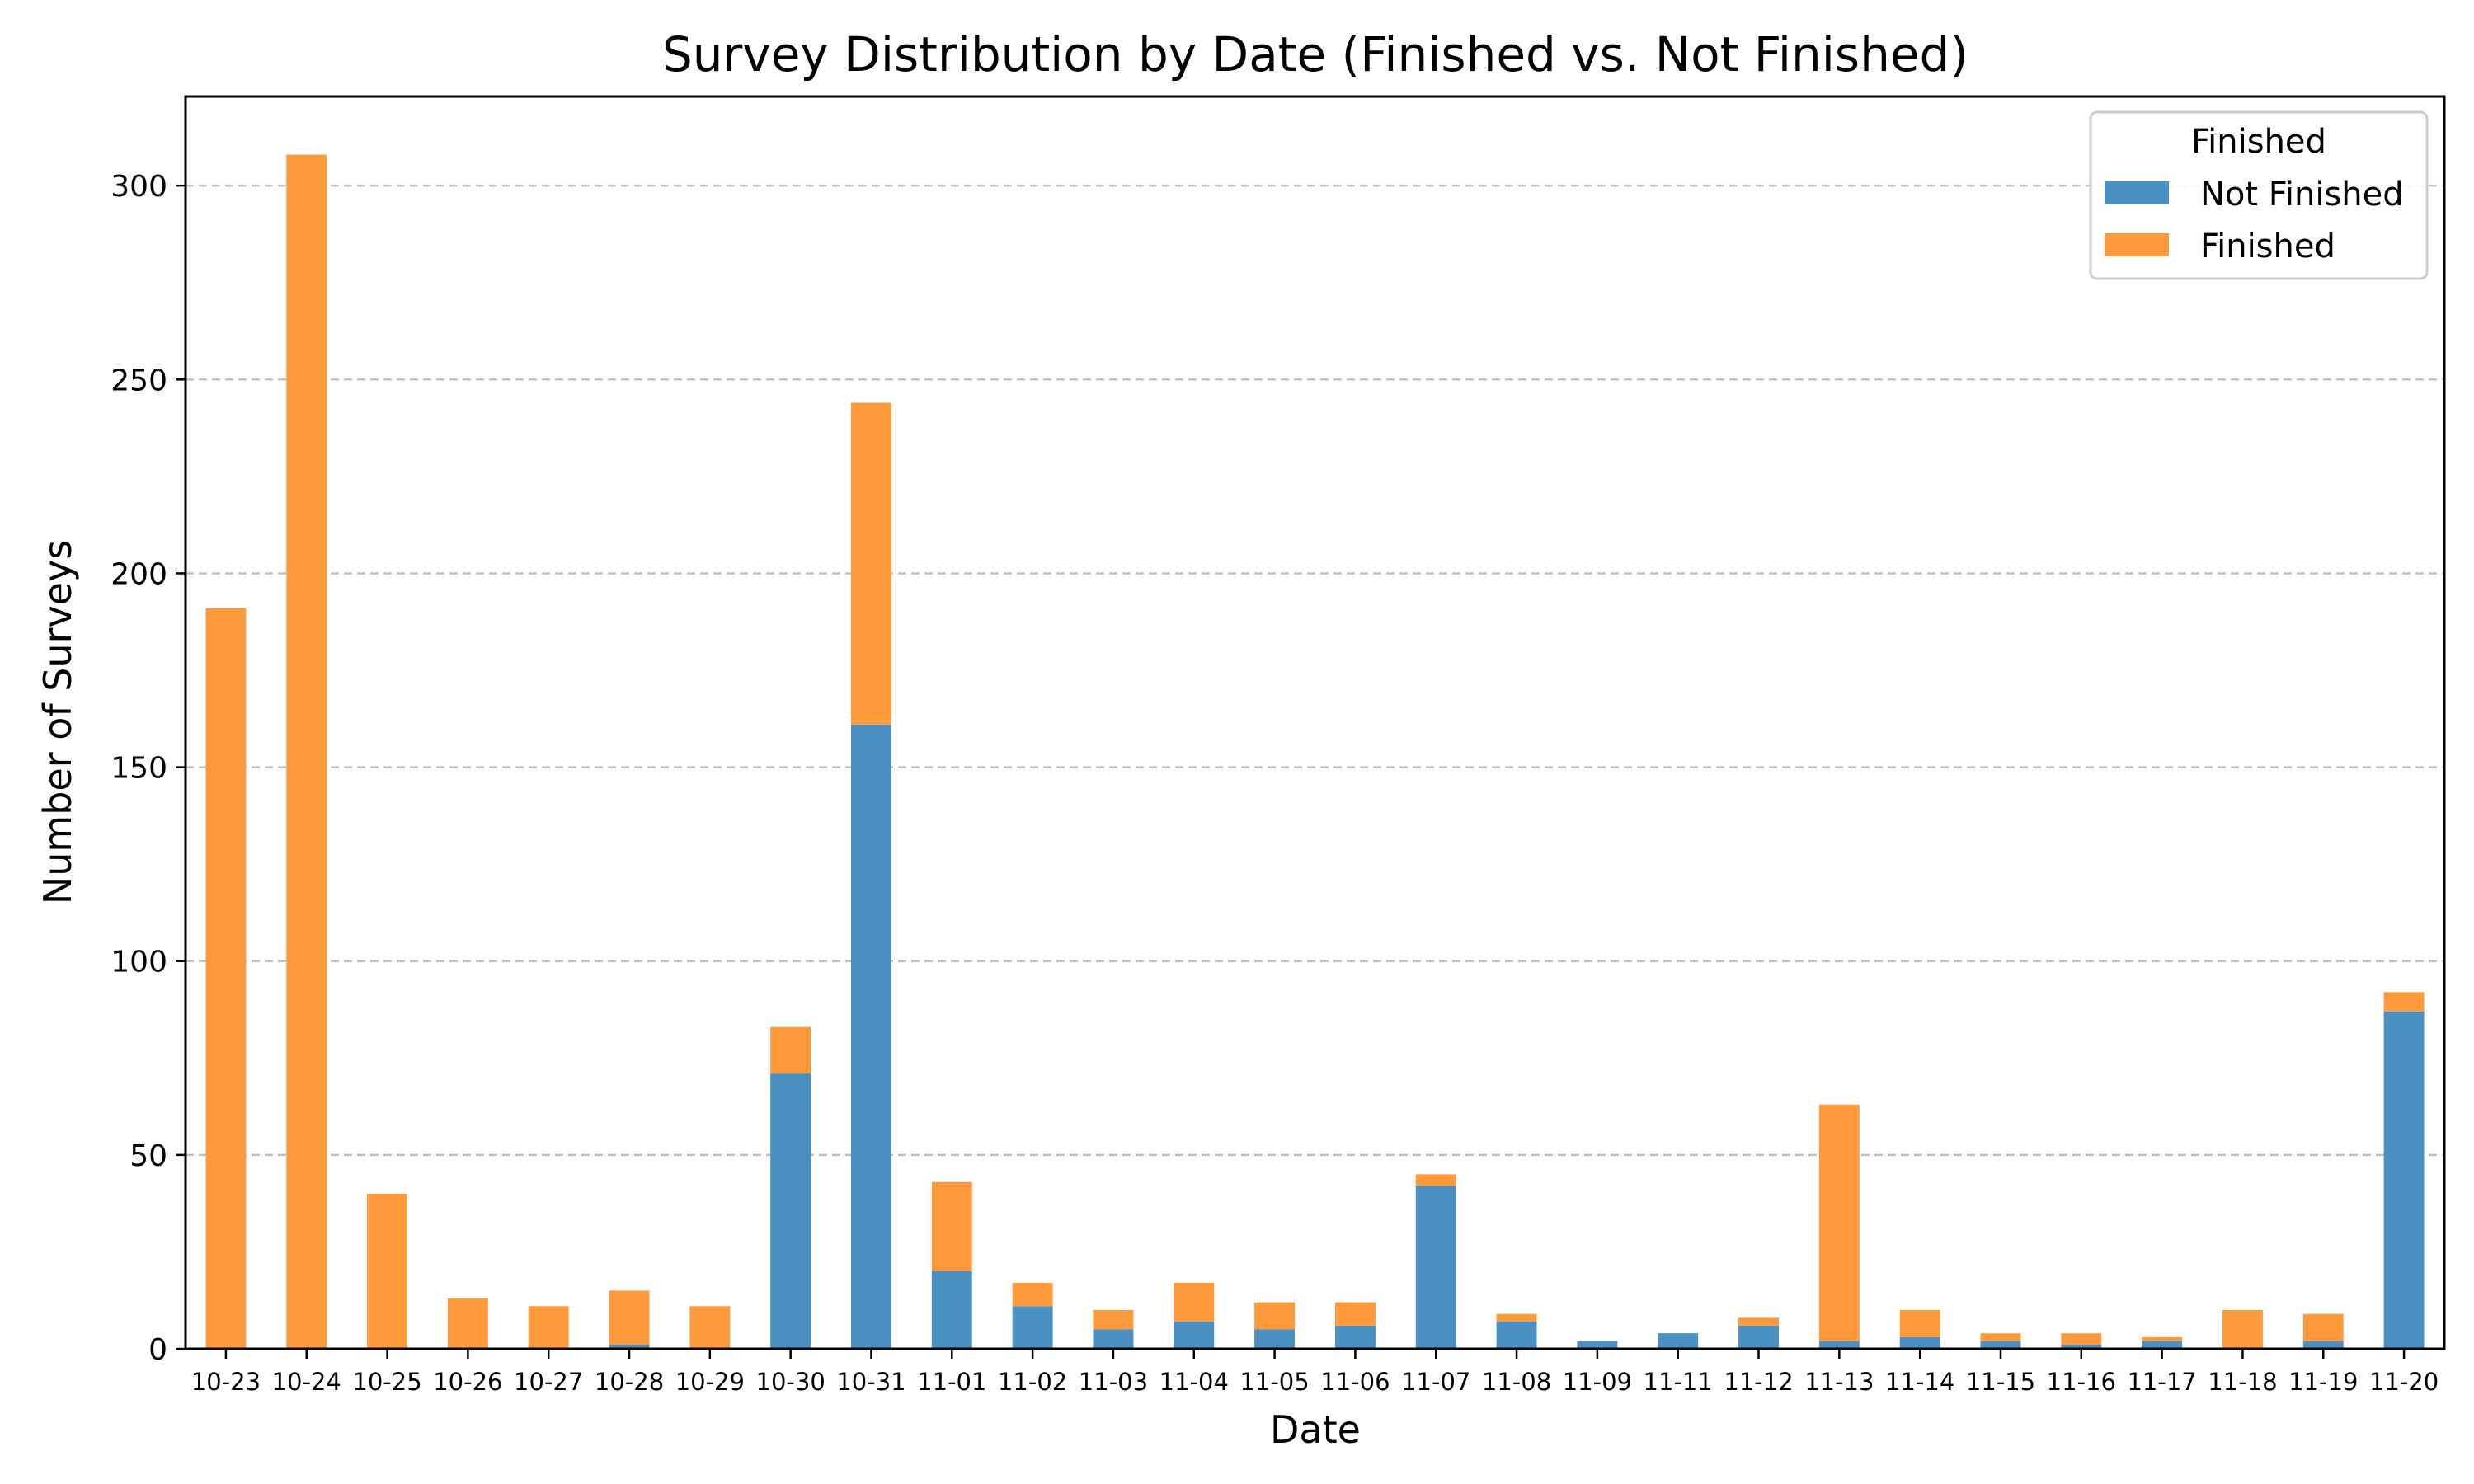  I want to click on x-tick-label: 11-07, so click(1435, 1382).